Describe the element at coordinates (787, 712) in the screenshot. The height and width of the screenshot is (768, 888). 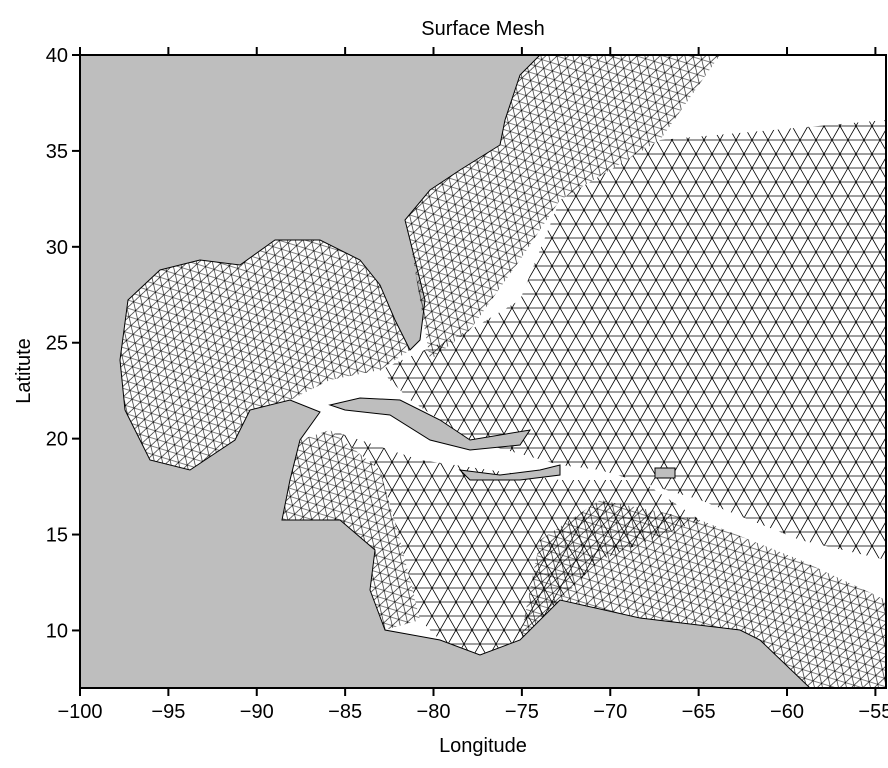
I see `x-tick-label: −60` at that location.